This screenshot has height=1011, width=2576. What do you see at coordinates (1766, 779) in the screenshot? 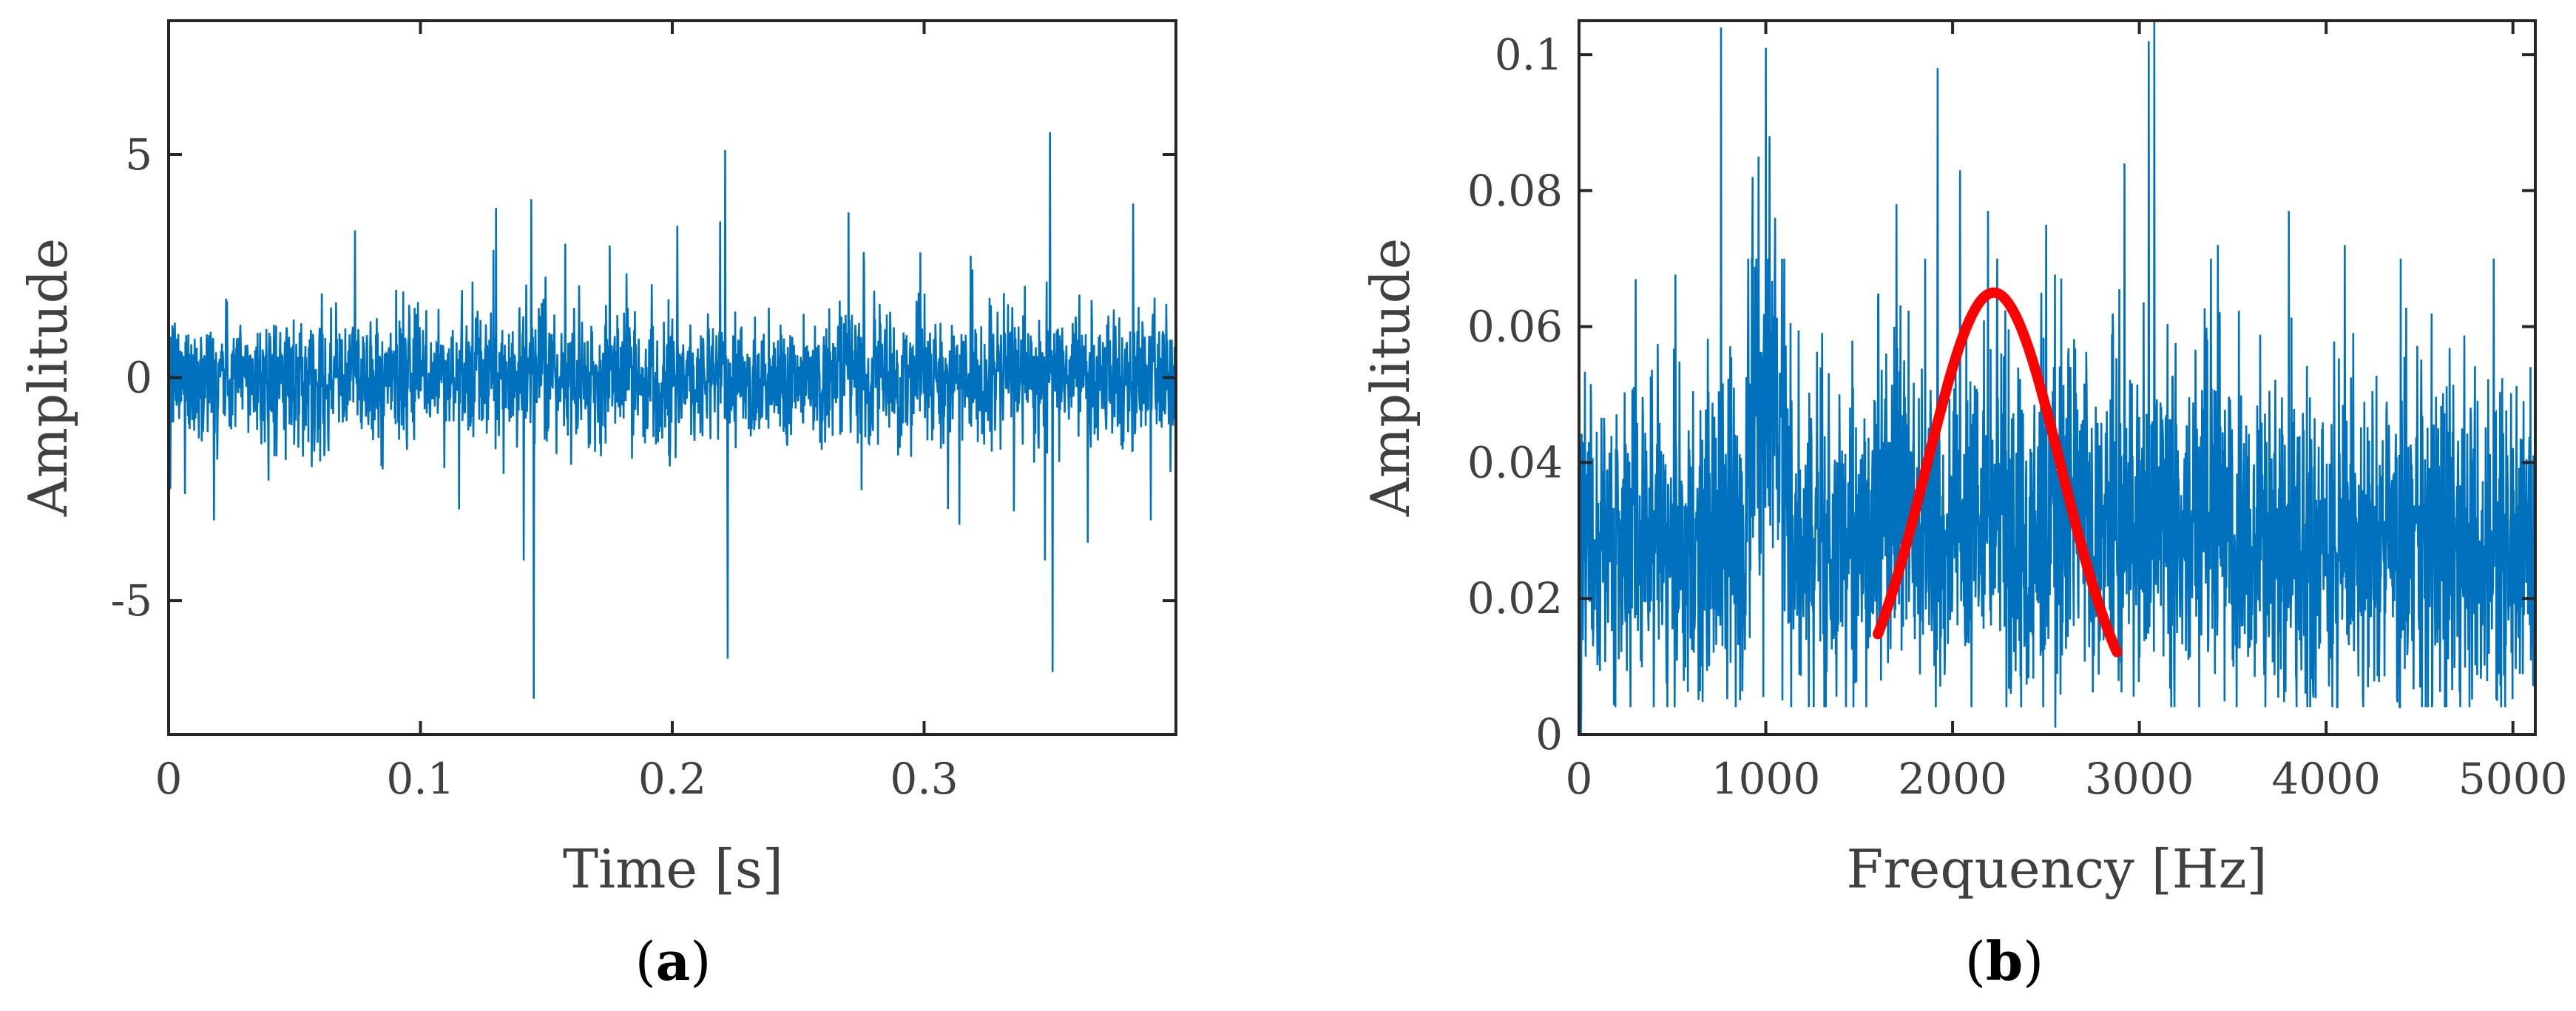
I see `panel-b-x-tick-label: 1000` at bounding box center [1766, 779].